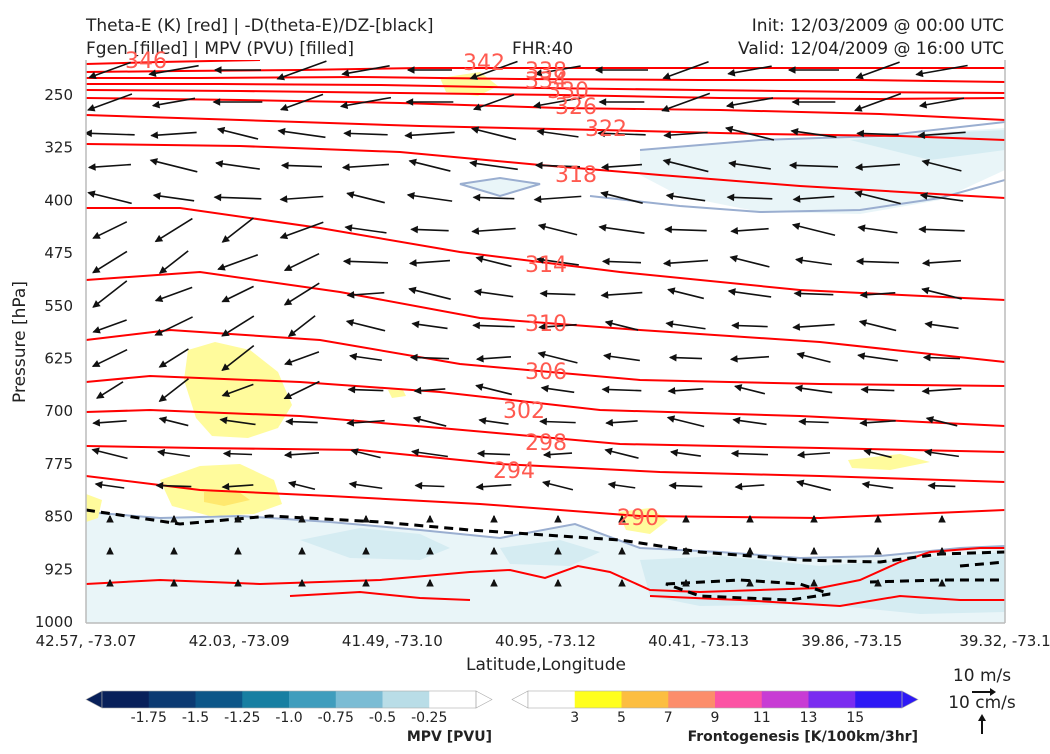  What do you see at coordinates (982, 717) in the screenshot?
I see `vertical-scale-arrowhead` at bounding box center [982, 717].